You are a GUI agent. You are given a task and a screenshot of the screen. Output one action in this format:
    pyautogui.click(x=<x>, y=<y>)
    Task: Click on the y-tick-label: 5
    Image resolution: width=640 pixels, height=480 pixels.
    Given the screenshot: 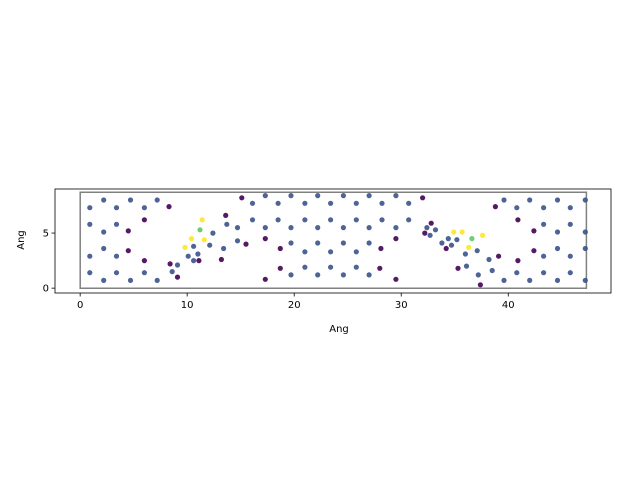 What is the action you would take?
    pyautogui.click(x=46, y=234)
    